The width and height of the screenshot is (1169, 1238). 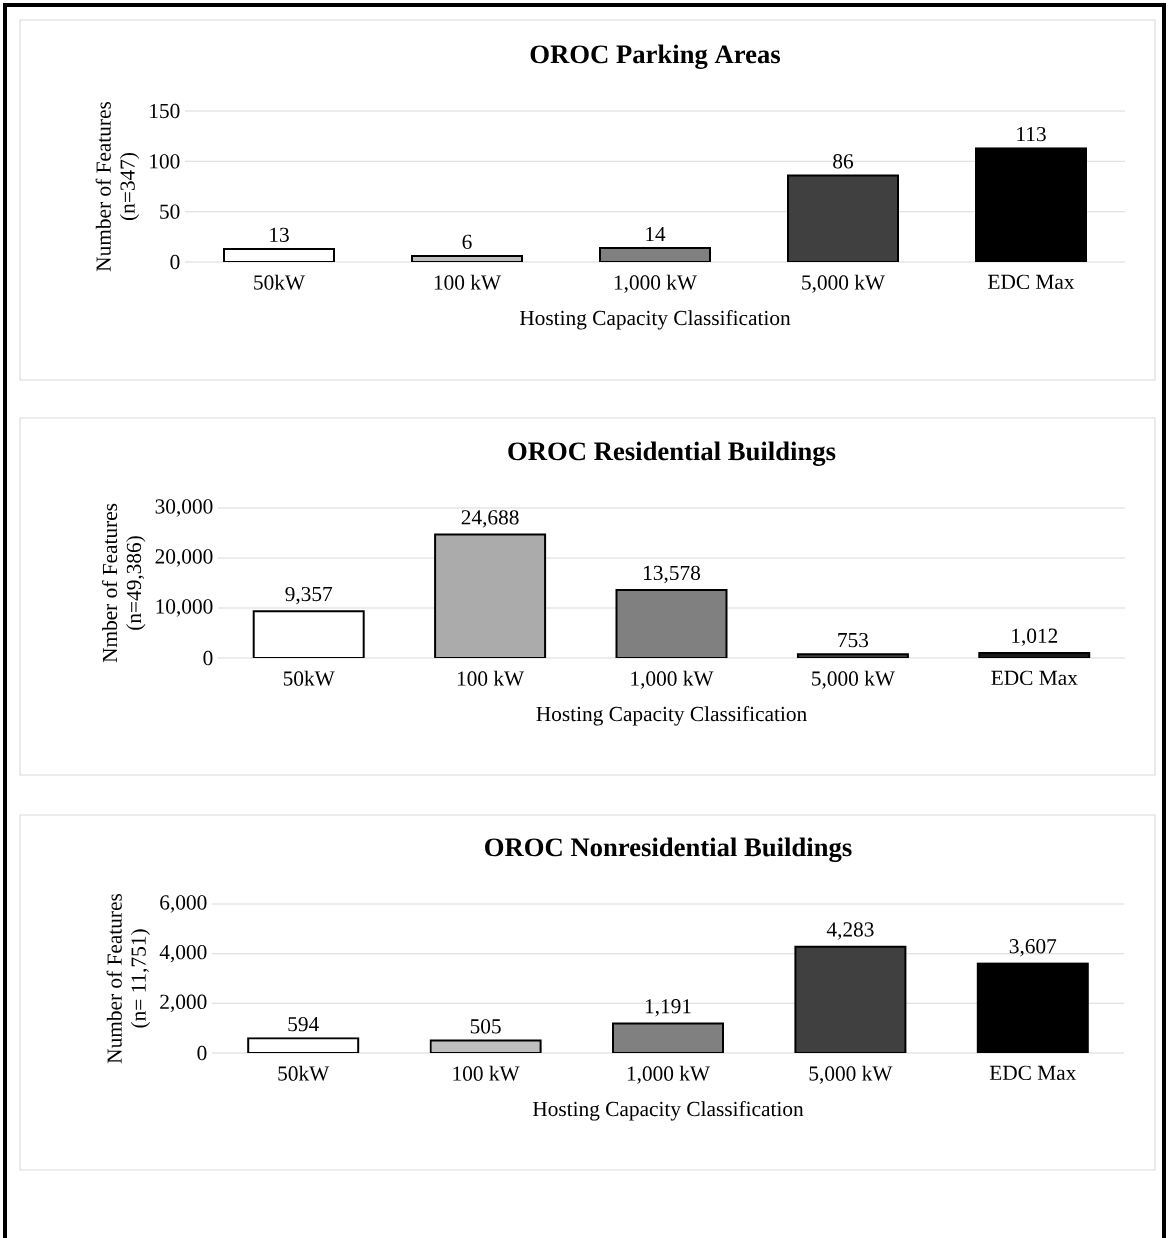 What do you see at coordinates (183, 1003) in the screenshot?
I see `y-tick-label: 2,000` at bounding box center [183, 1003].